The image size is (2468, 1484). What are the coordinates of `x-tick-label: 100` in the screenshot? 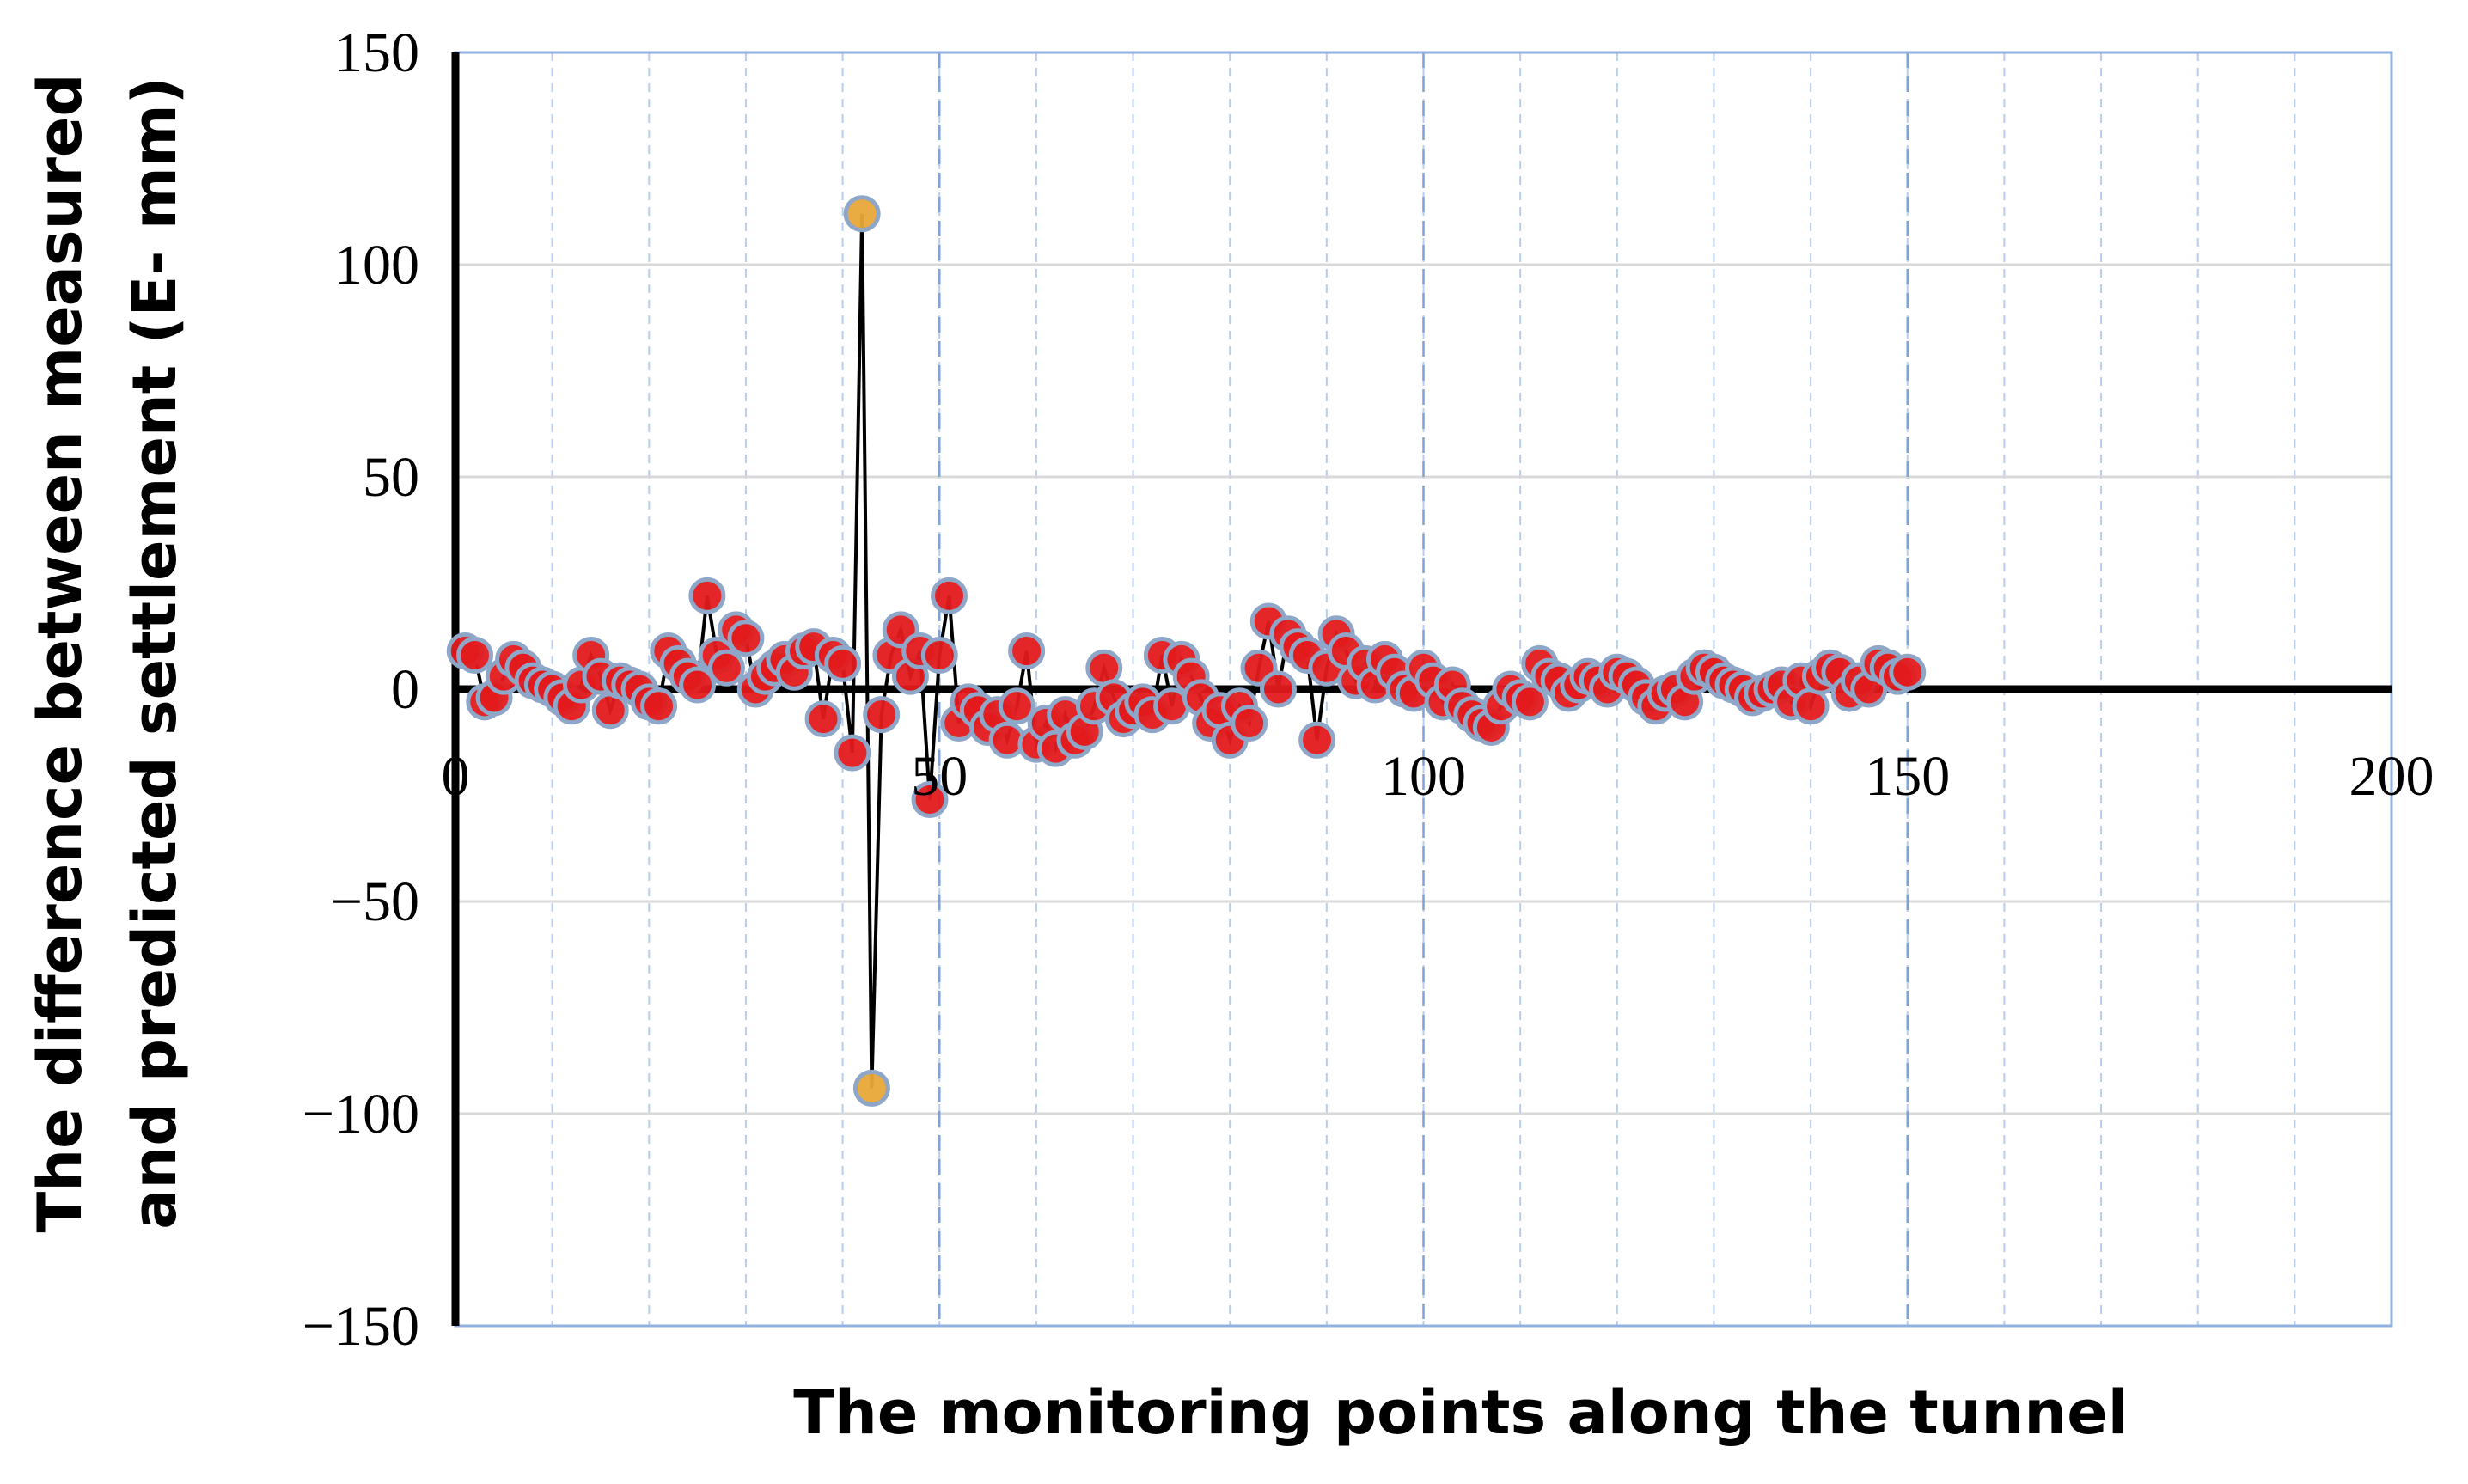 It's located at (1423, 777).